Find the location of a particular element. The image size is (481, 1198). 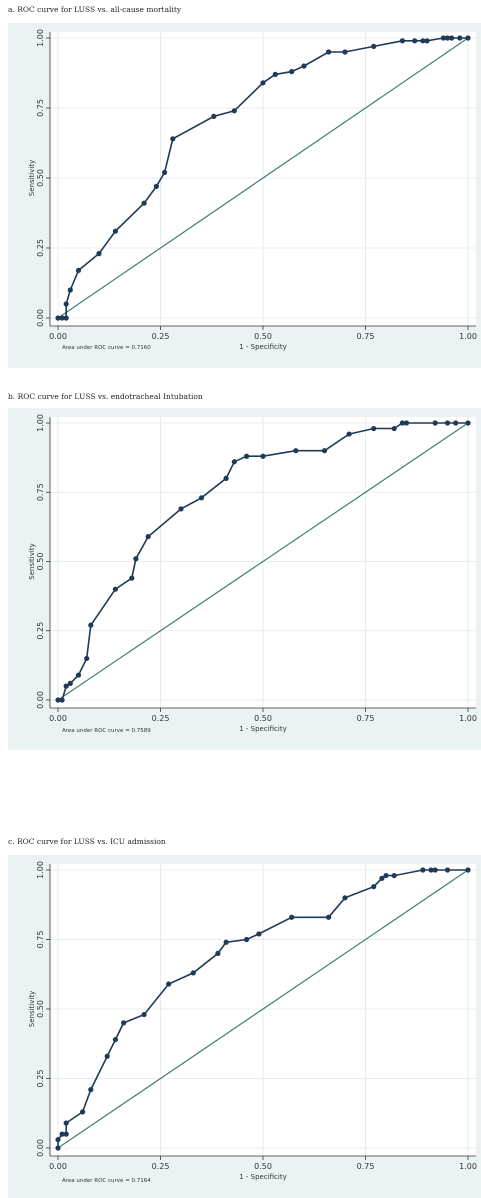

auc-label-c: Area under ROC curve = 0.7164 is located at coordinates (106, 1181).